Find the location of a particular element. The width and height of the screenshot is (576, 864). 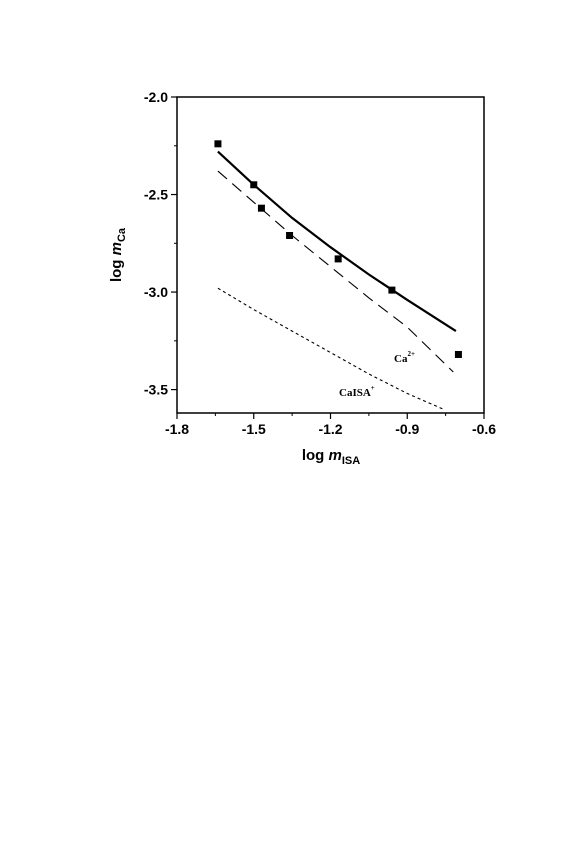

data-markers is located at coordinates (338, 249).